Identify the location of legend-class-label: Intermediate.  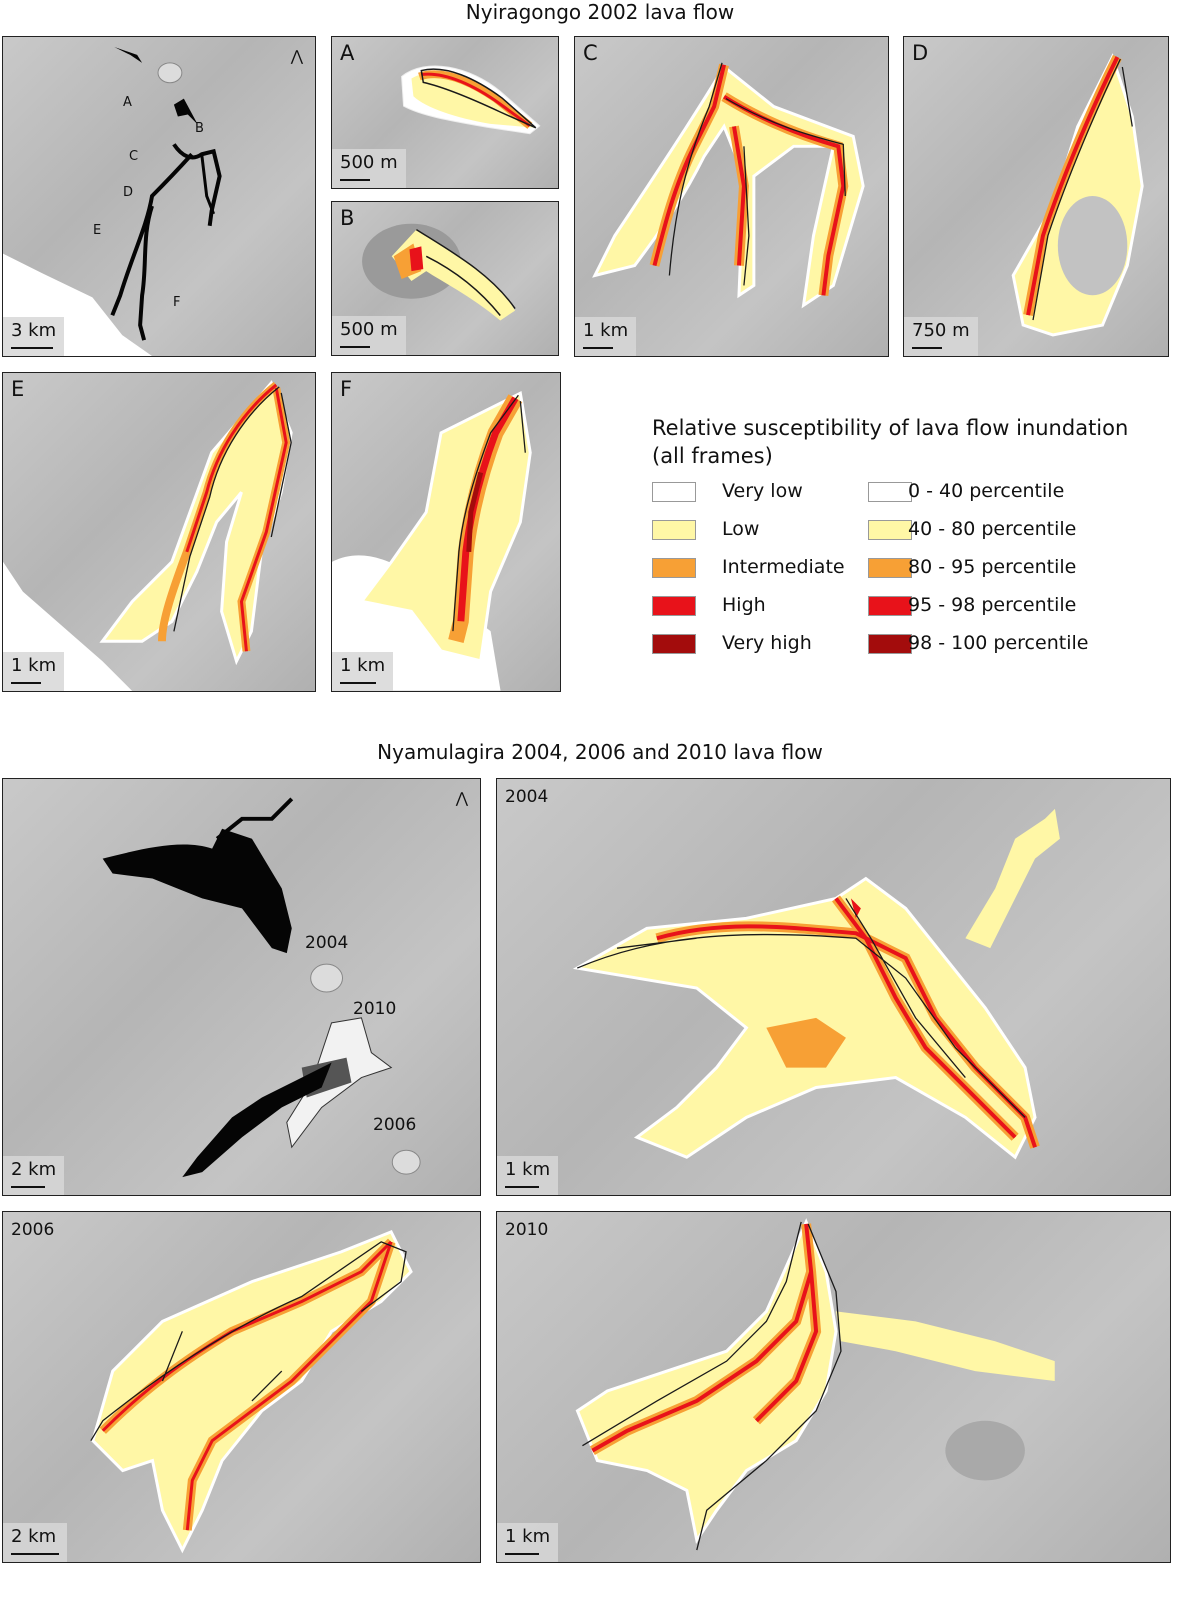
(783, 567).